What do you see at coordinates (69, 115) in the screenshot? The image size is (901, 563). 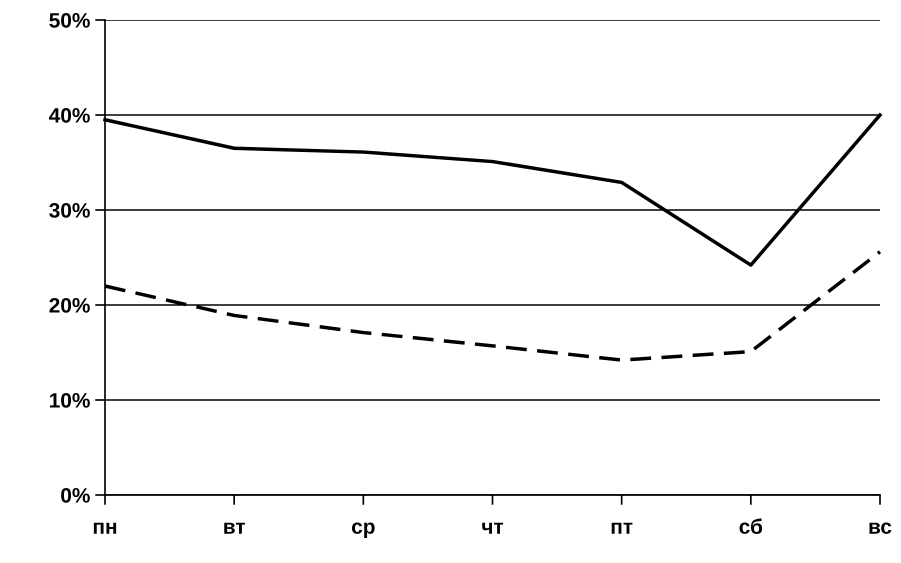 I see `y-tick-label: 40%` at bounding box center [69, 115].